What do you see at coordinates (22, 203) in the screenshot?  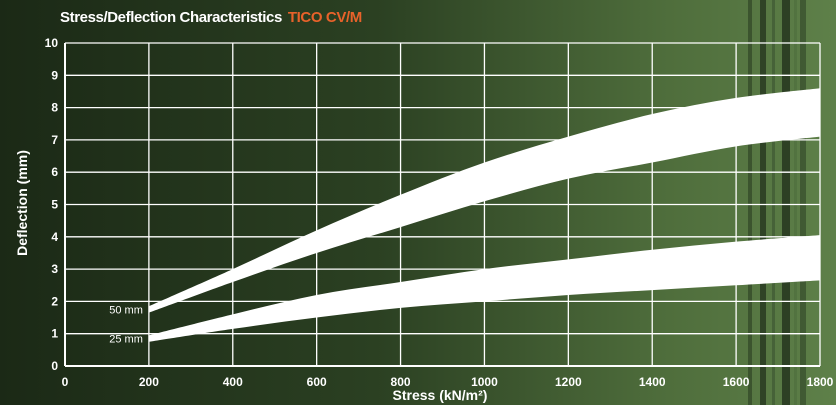 I see `y-axis-label: Deflection (mm)` at bounding box center [22, 203].